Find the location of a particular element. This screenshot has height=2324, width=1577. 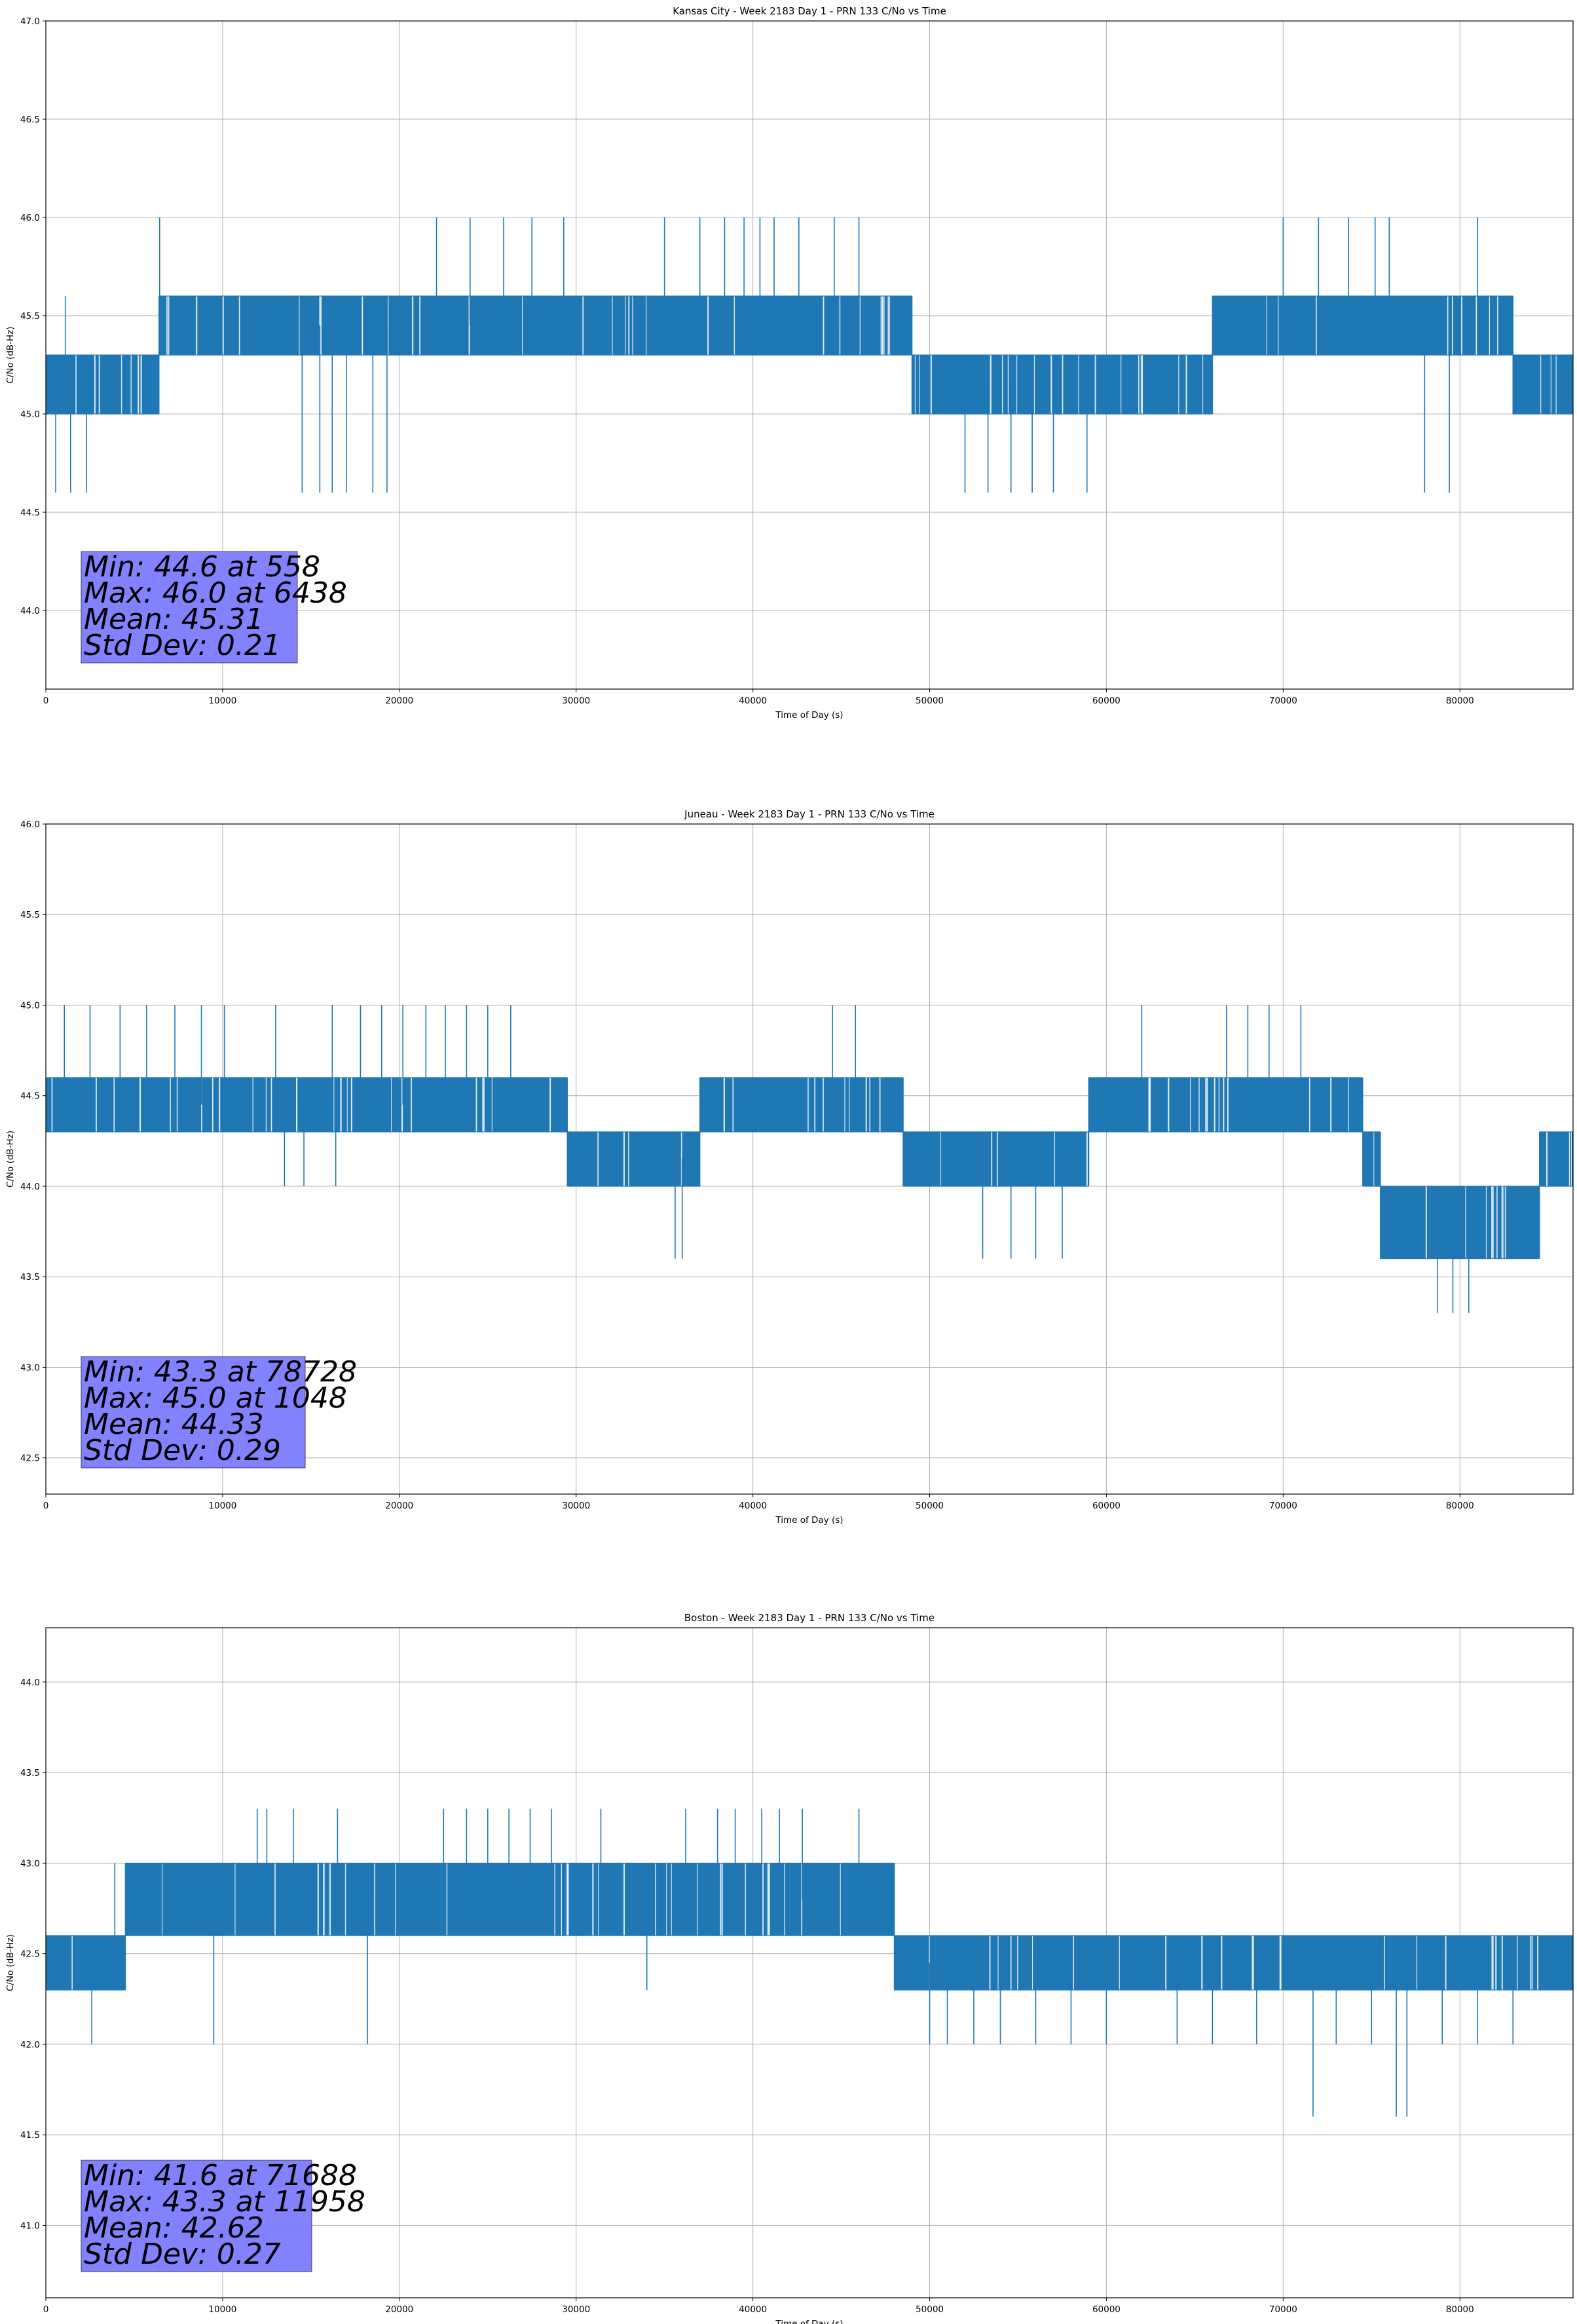

stats-box is located at coordinates (196, 2216).